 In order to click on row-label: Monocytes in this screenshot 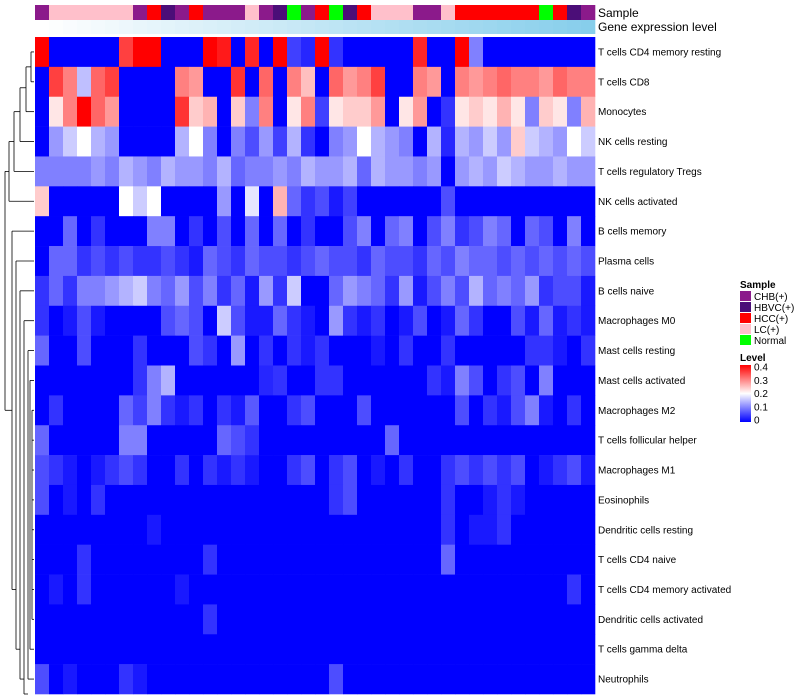, I will do `click(622, 112)`.